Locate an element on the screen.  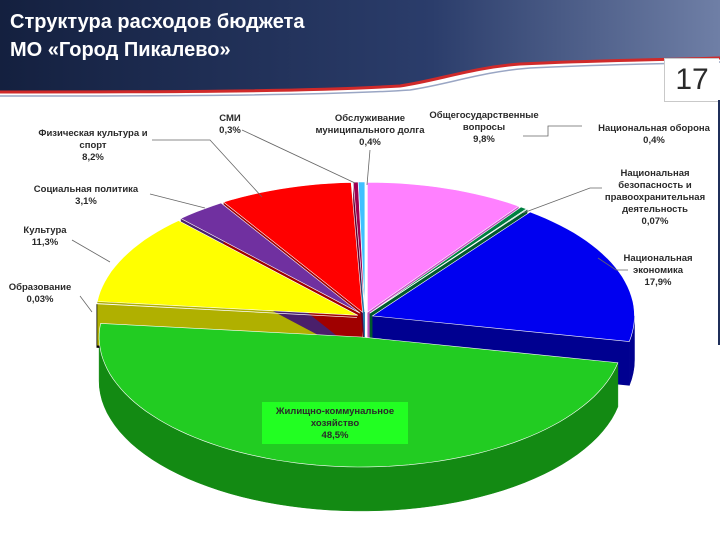
value-culture: 11,3% is located at coordinates (45, 242).